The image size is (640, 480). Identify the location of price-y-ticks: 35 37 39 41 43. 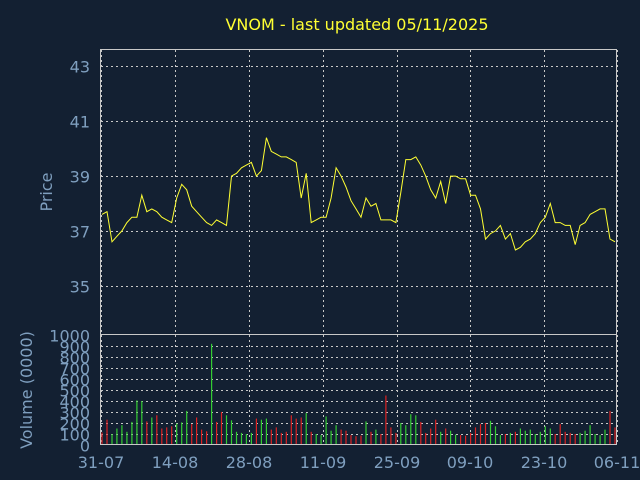
(80, 177).